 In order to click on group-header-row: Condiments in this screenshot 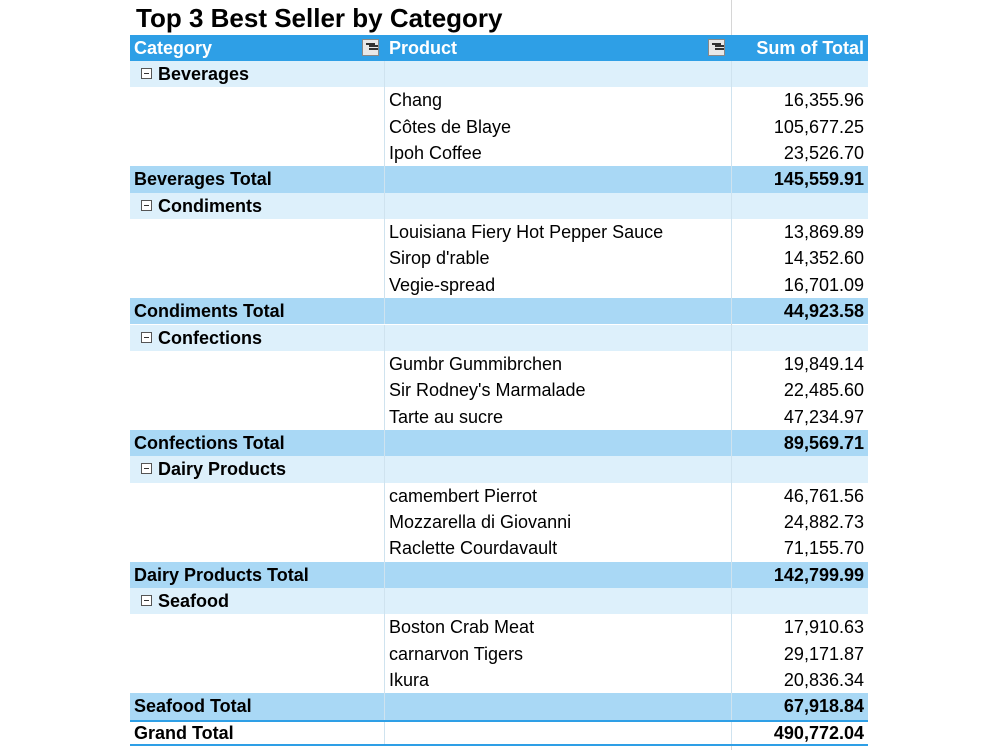, I will do `click(499, 206)`.